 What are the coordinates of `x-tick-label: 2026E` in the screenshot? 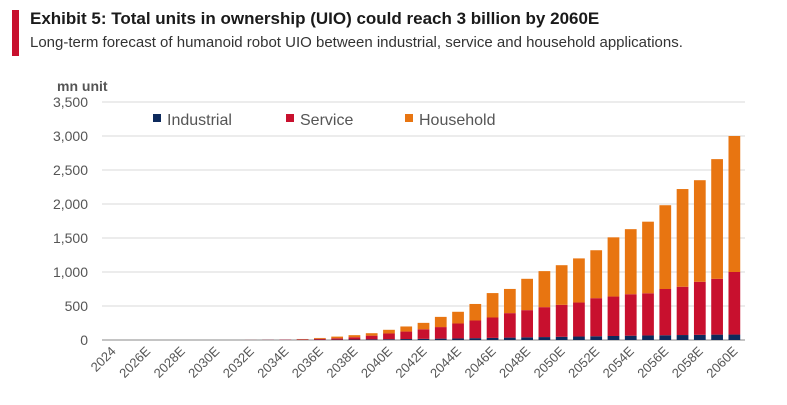 It's located at (134, 361).